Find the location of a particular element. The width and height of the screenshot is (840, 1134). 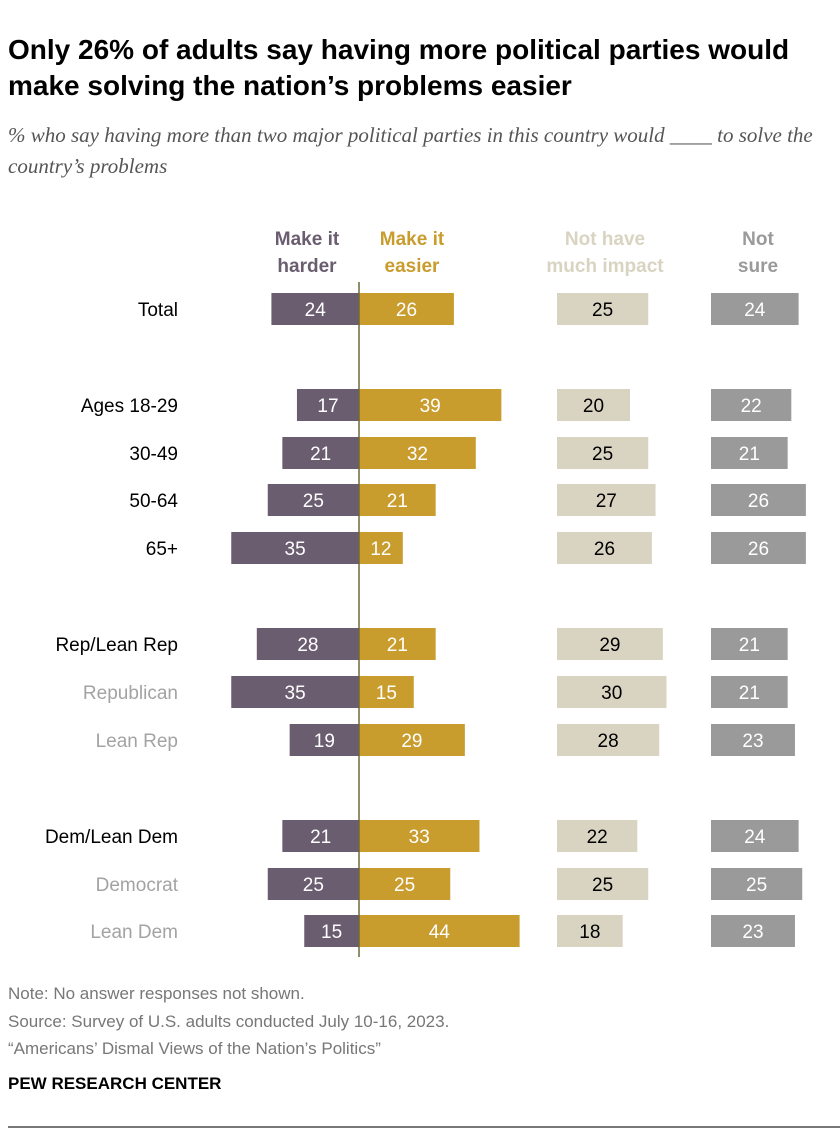

category-label: Lean Dem is located at coordinates (134, 932).